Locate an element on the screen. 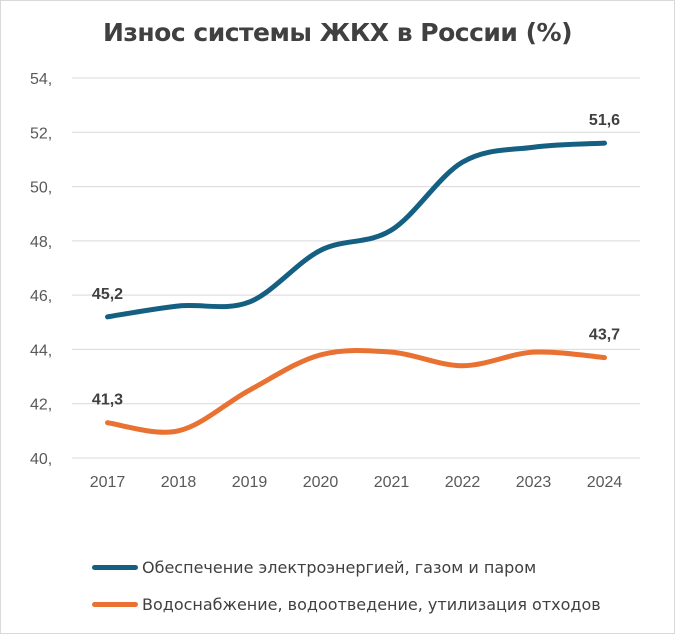  x-tick-label: 2022 is located at coordinates (463, 482).